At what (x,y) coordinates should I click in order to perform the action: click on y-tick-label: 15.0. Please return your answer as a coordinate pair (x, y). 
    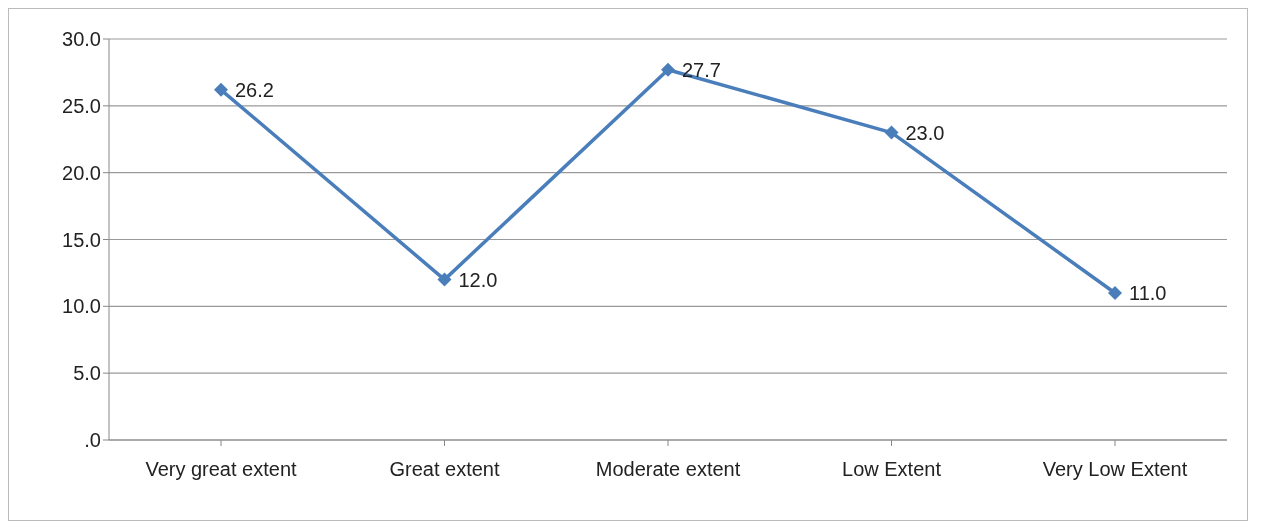
    Looking at the image, I should click on (81, 239).